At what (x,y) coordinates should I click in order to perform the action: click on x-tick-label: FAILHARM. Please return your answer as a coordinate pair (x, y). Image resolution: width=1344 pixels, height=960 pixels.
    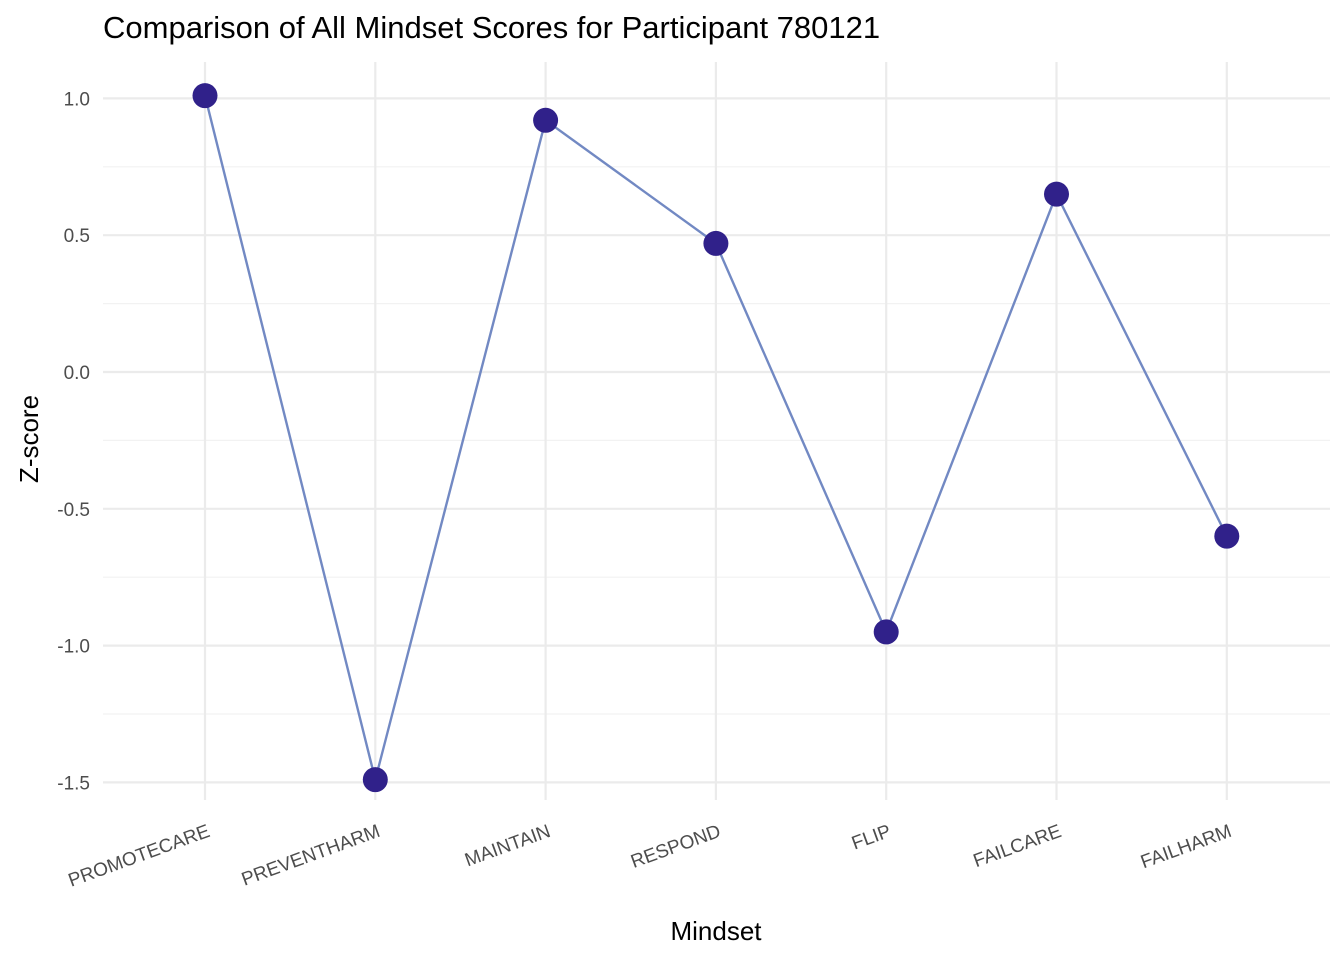
    Looking at the image, I should click on (1186, 847).